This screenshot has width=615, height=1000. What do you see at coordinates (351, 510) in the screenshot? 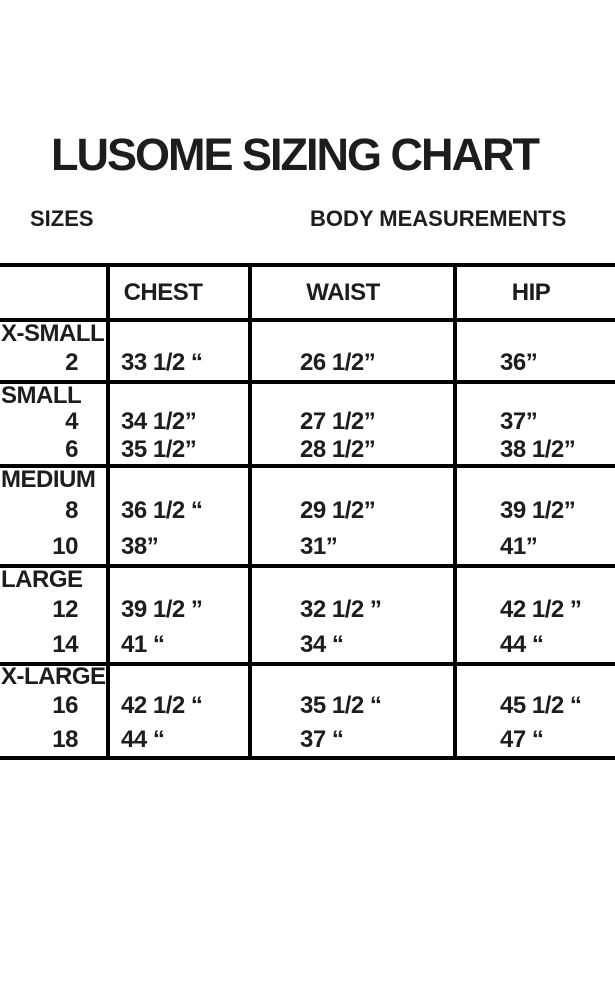
I see `waist-value: 29 1/2”` at bounding box center [351, 510].